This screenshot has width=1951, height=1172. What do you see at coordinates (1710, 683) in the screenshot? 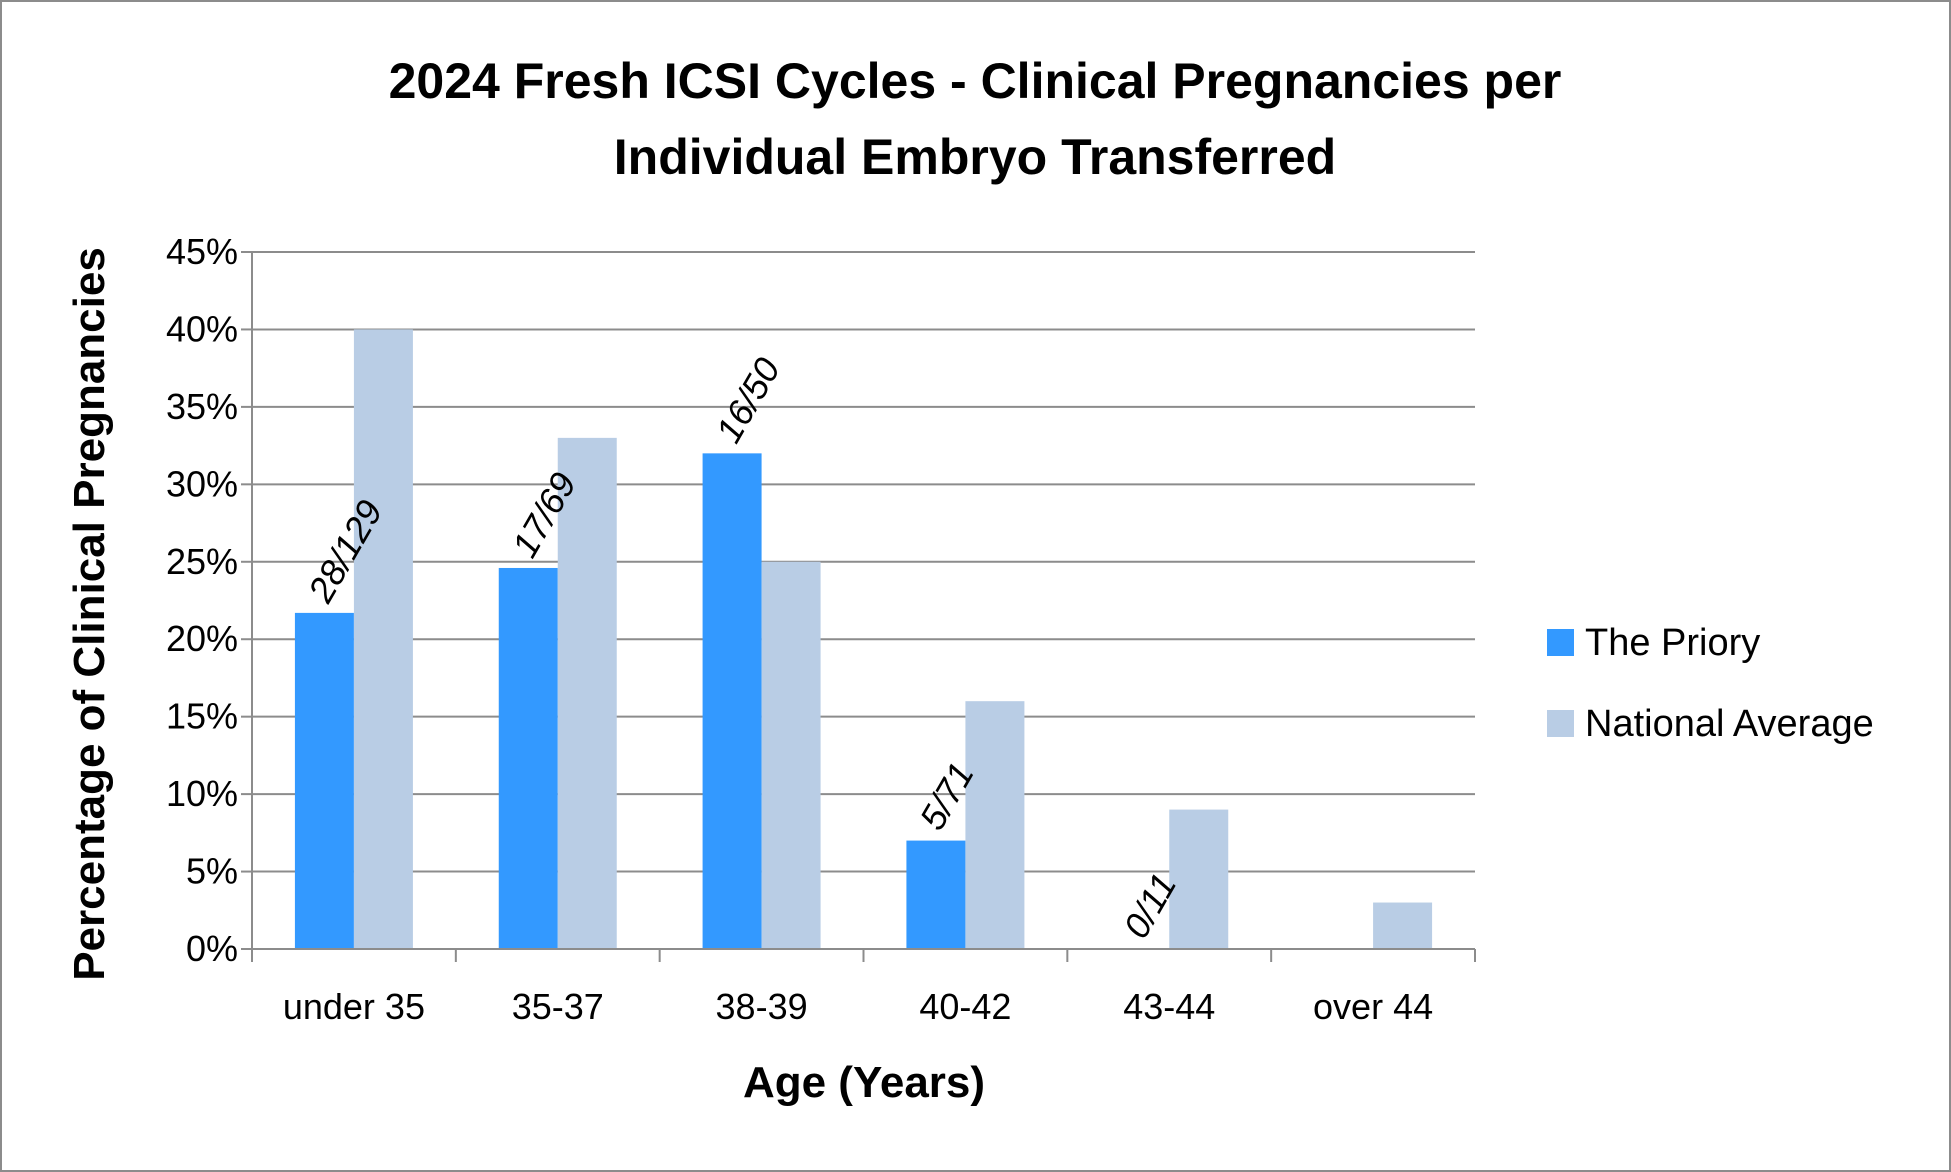
I see `legend: The Priory National Average` at bounding box center [1710, 683].